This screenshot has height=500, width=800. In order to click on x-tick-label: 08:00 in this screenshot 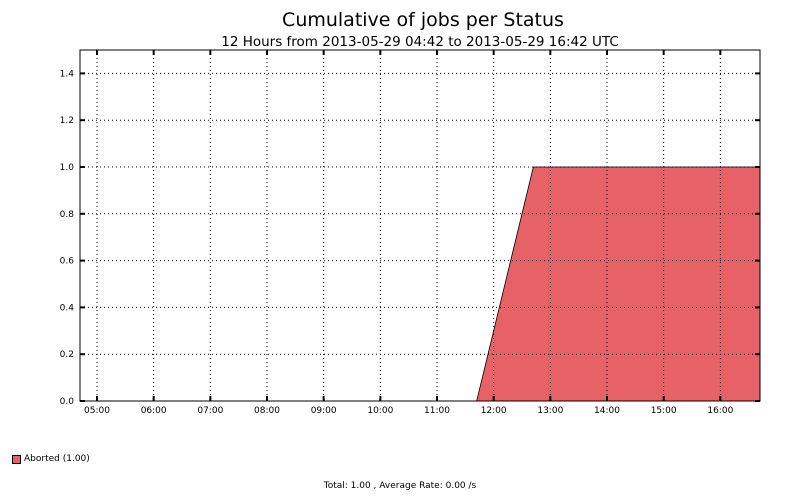, I will do `click(267, 411)`.